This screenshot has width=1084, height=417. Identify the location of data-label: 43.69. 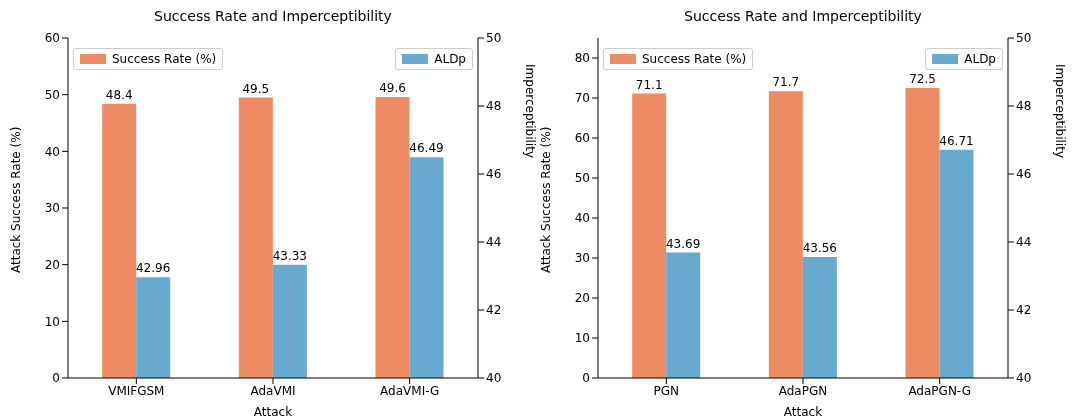
(683, 243).